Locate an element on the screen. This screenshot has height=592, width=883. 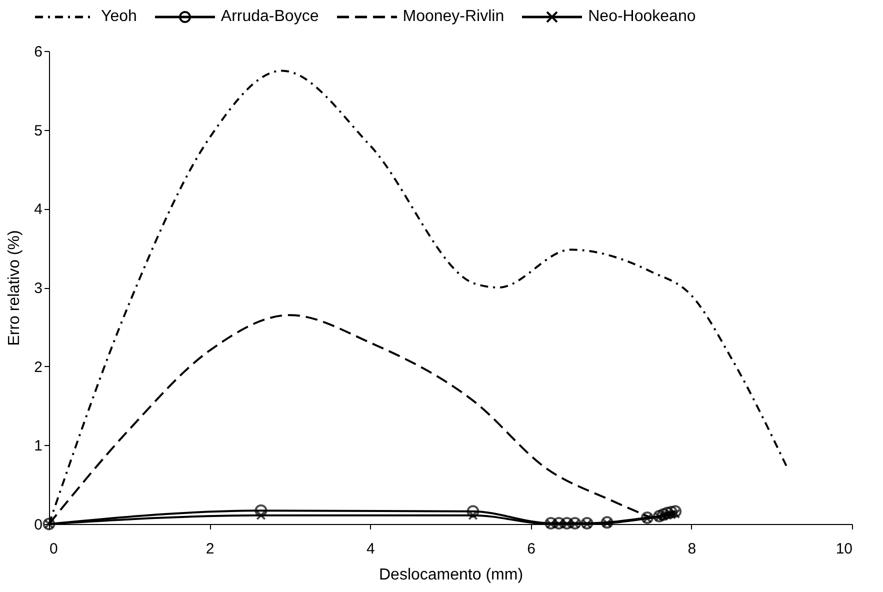
y-tick-label: 5 is located at coordinates (38, 131).